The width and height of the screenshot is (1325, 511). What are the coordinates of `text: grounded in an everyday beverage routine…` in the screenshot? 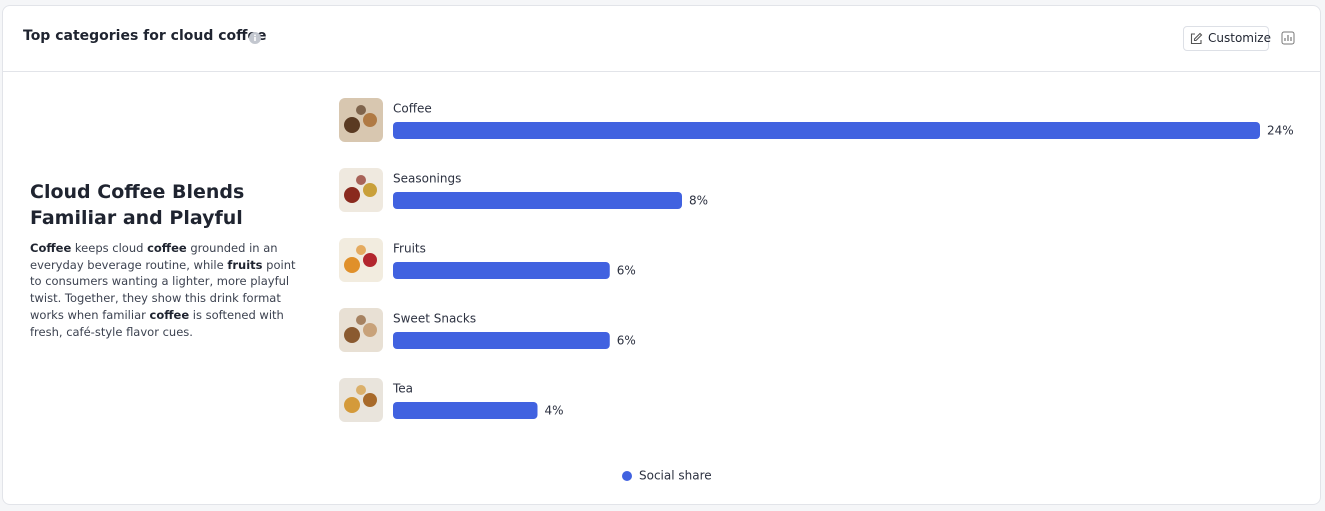 It's located at (154, 256).